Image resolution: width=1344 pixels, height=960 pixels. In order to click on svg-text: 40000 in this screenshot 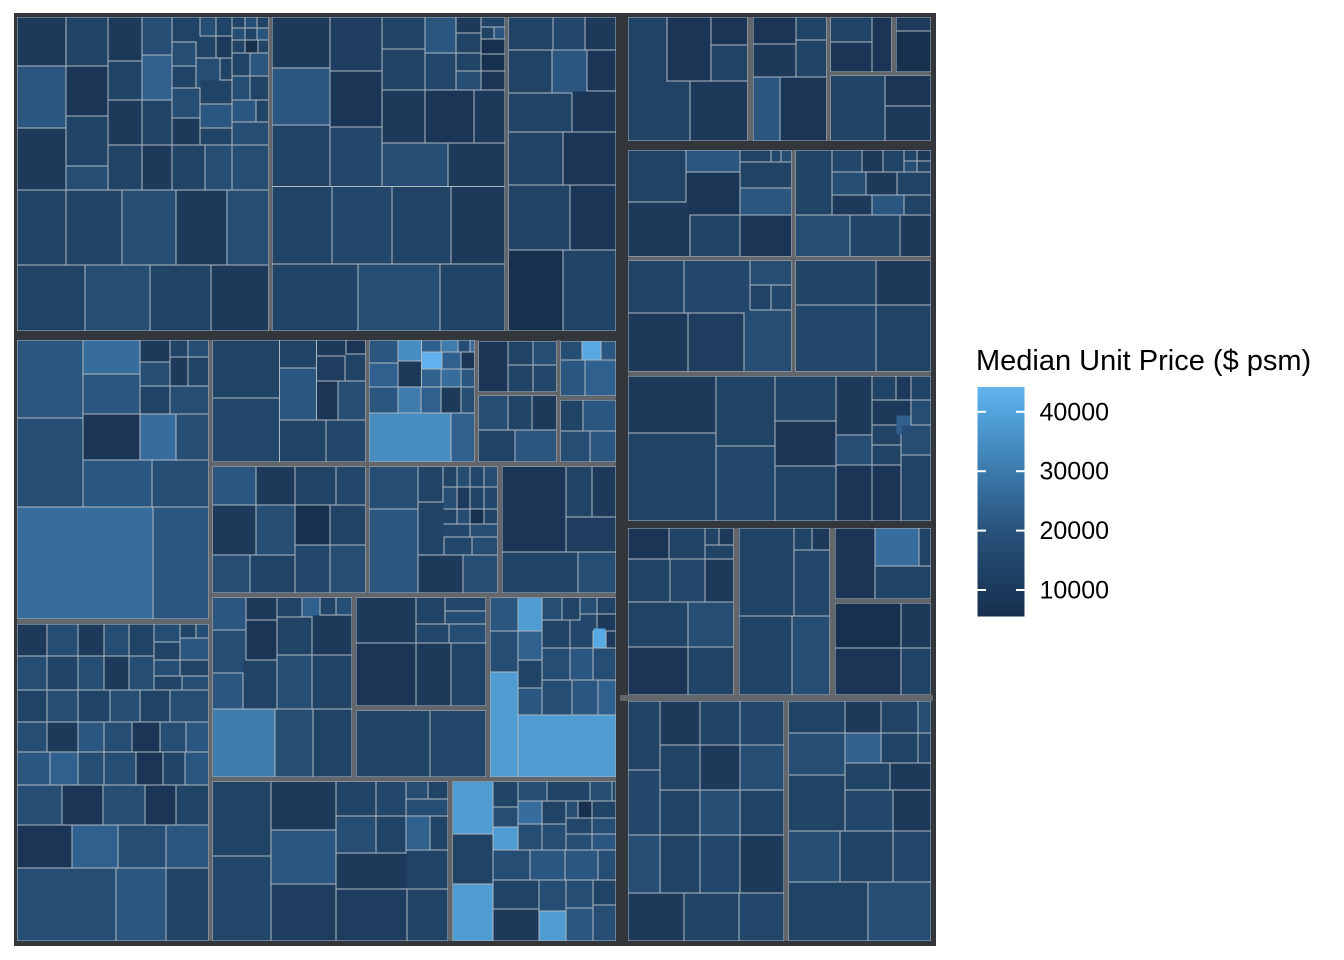, I will do `click(1075, 412)`.